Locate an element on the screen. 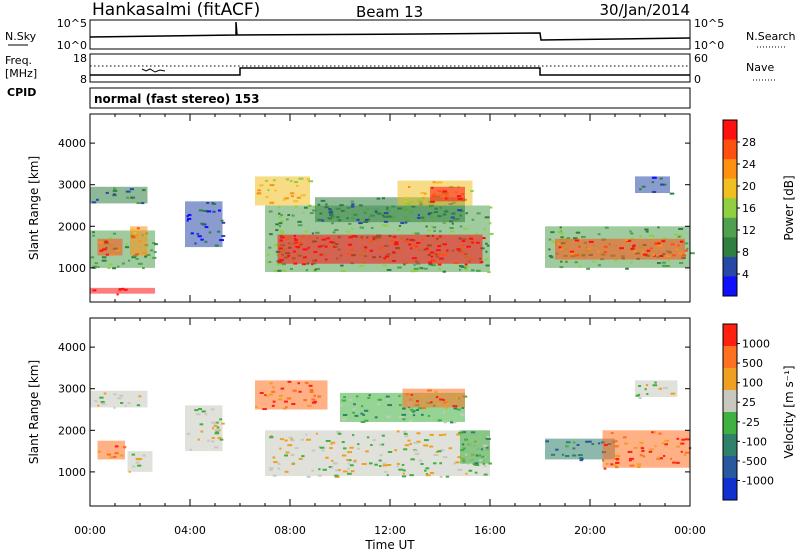 The width and height of the screenshot is (800, 554). x-axis-label: Time UT is located at coordinates (389, 545).